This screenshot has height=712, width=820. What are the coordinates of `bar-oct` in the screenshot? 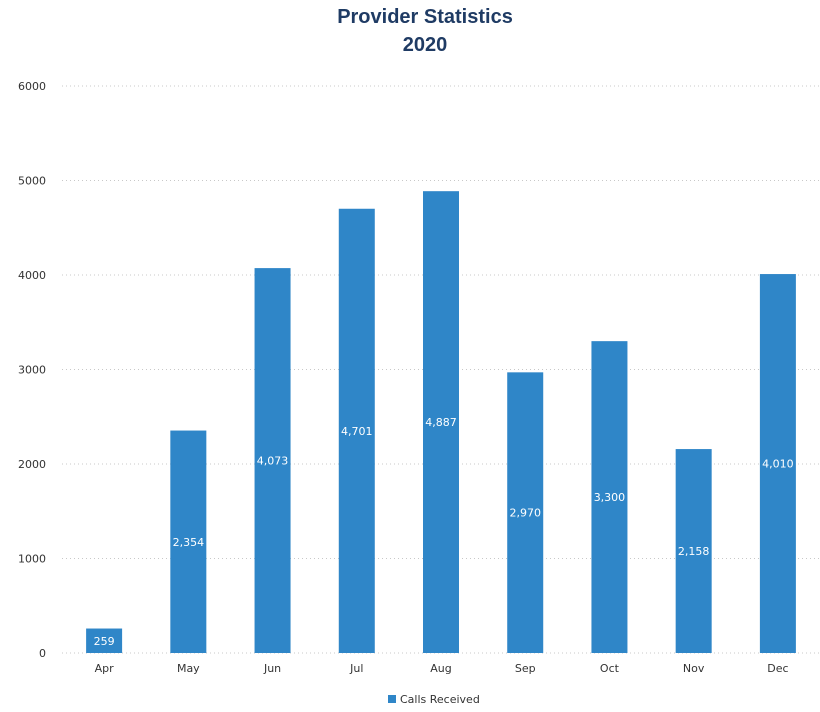 It's located at (609, 497).